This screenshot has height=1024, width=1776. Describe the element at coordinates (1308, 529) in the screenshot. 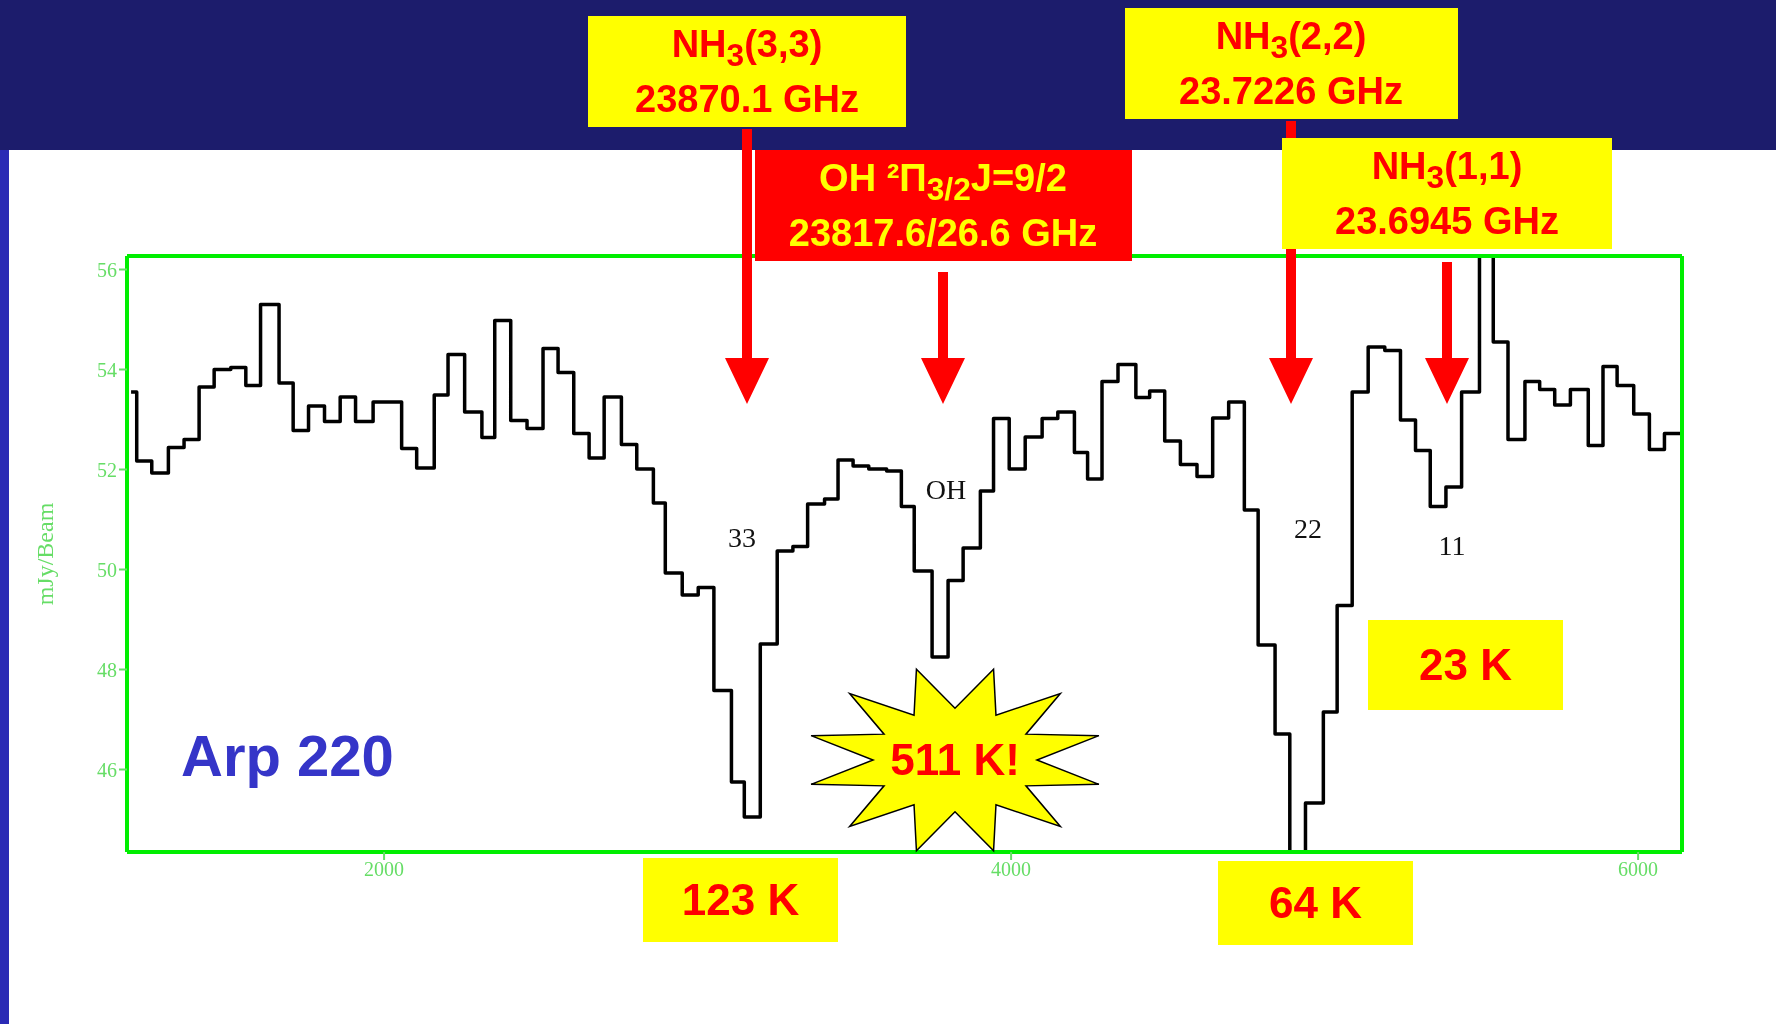

I see `annotation: 22` at that location.